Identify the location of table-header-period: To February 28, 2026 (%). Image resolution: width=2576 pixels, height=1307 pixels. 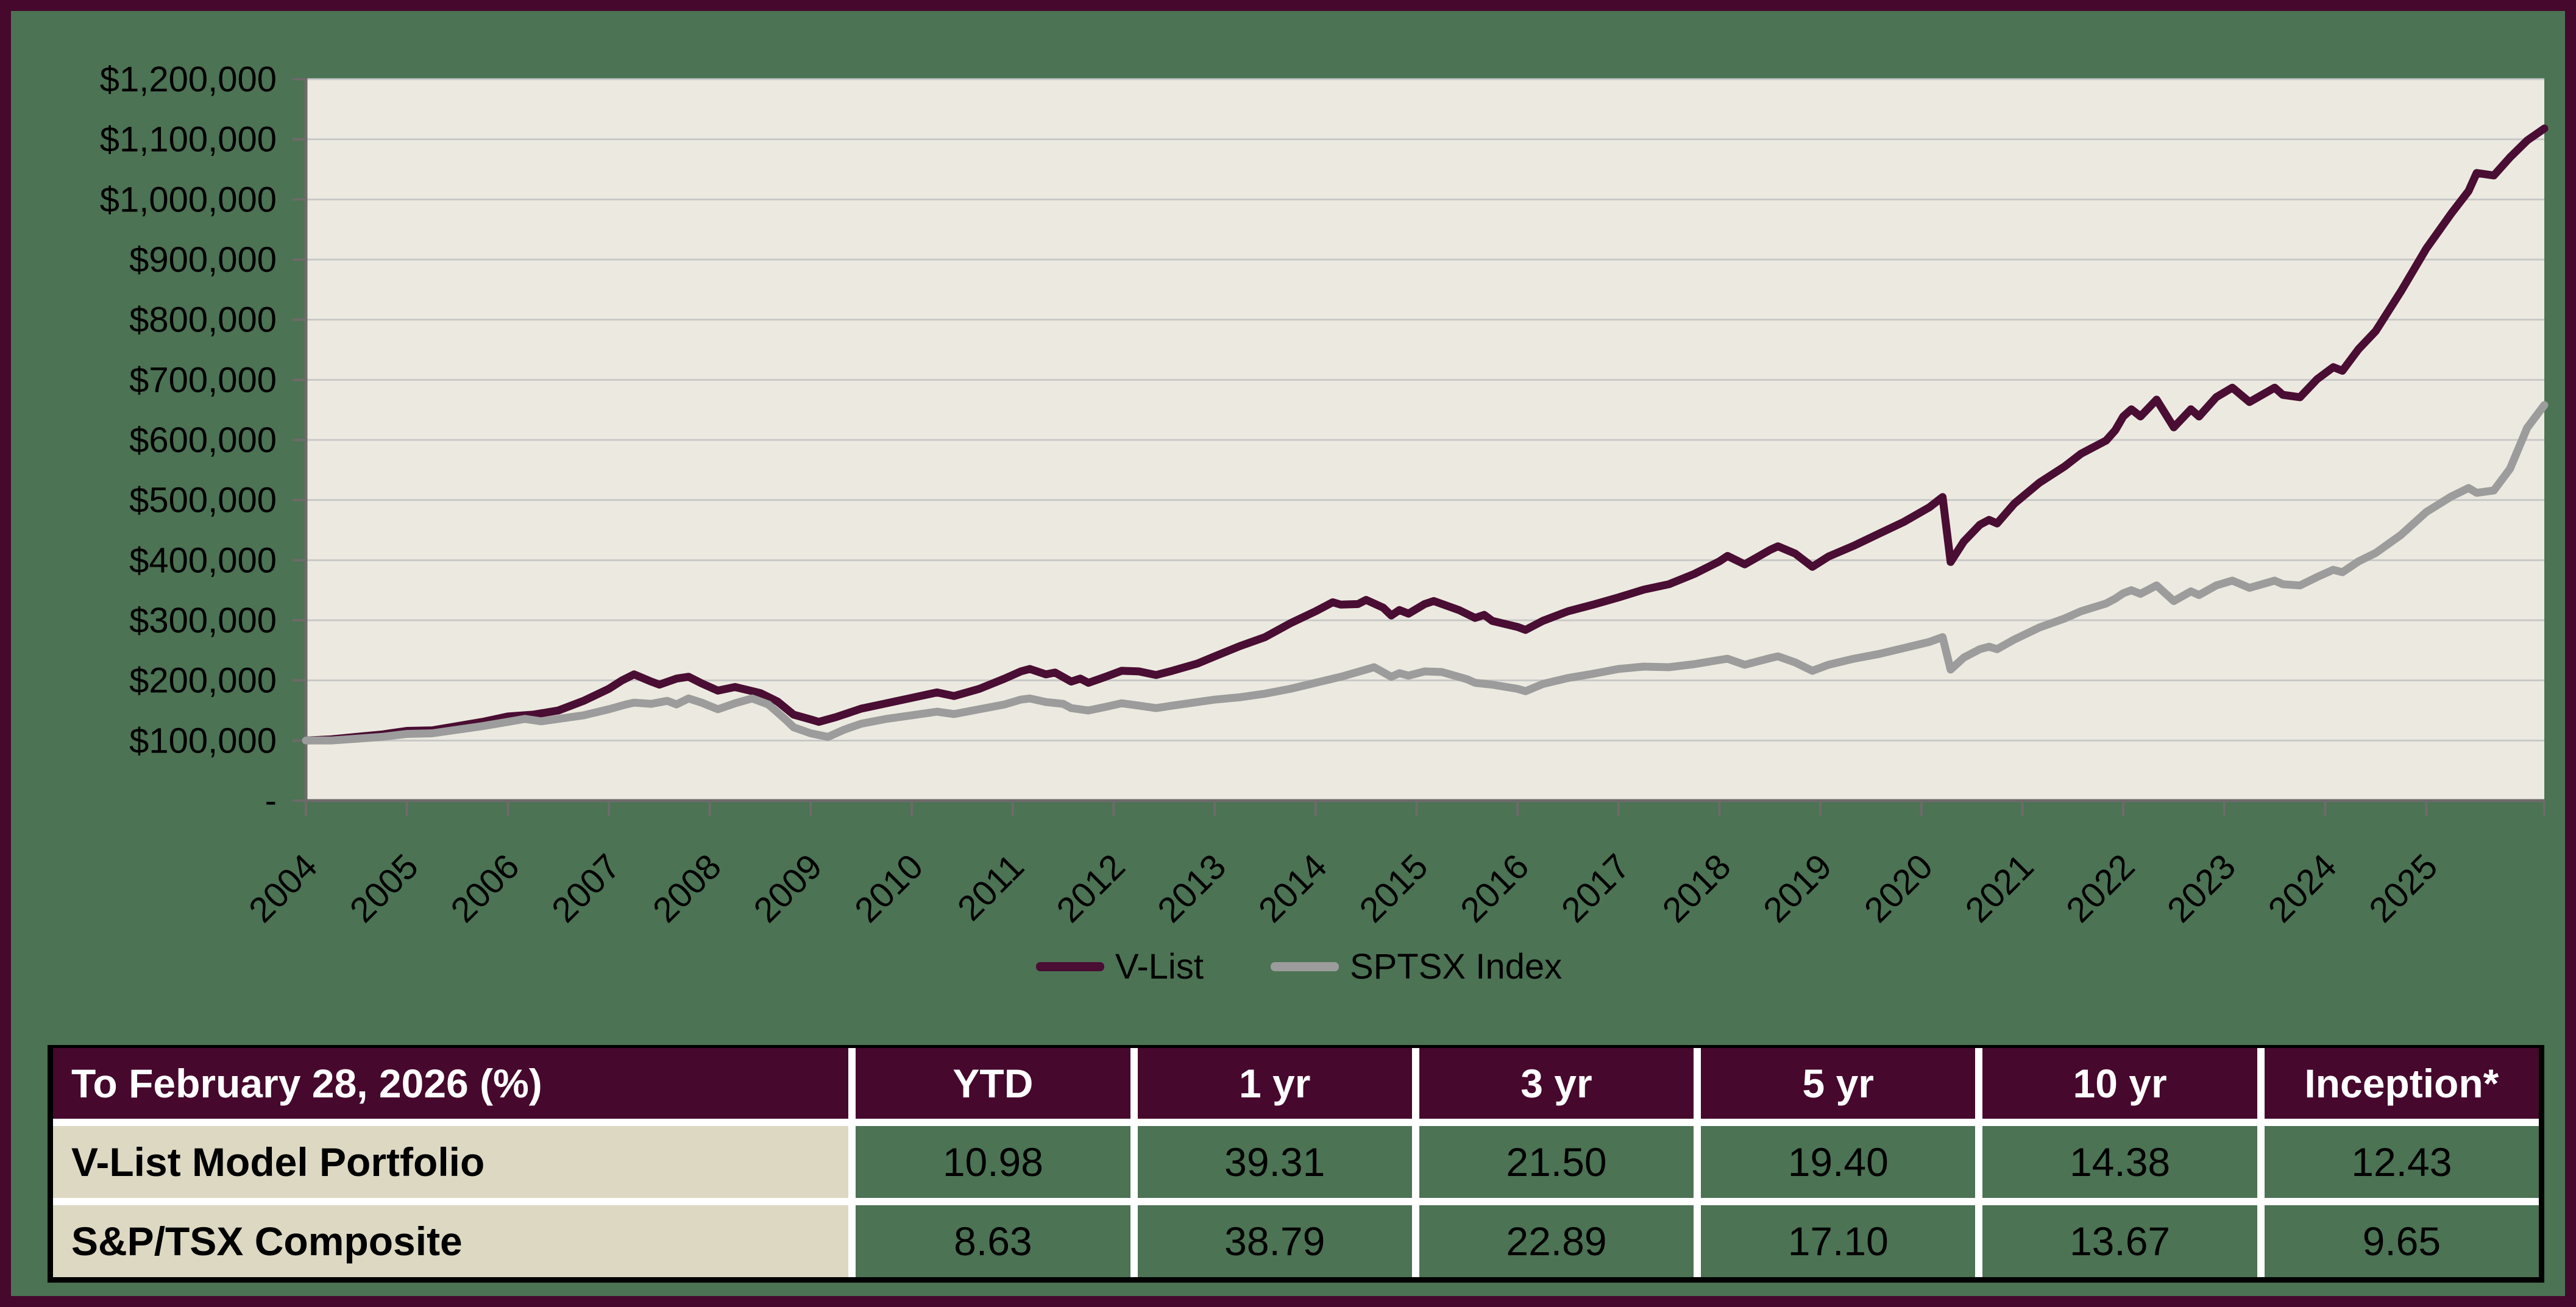
(451, 1083).